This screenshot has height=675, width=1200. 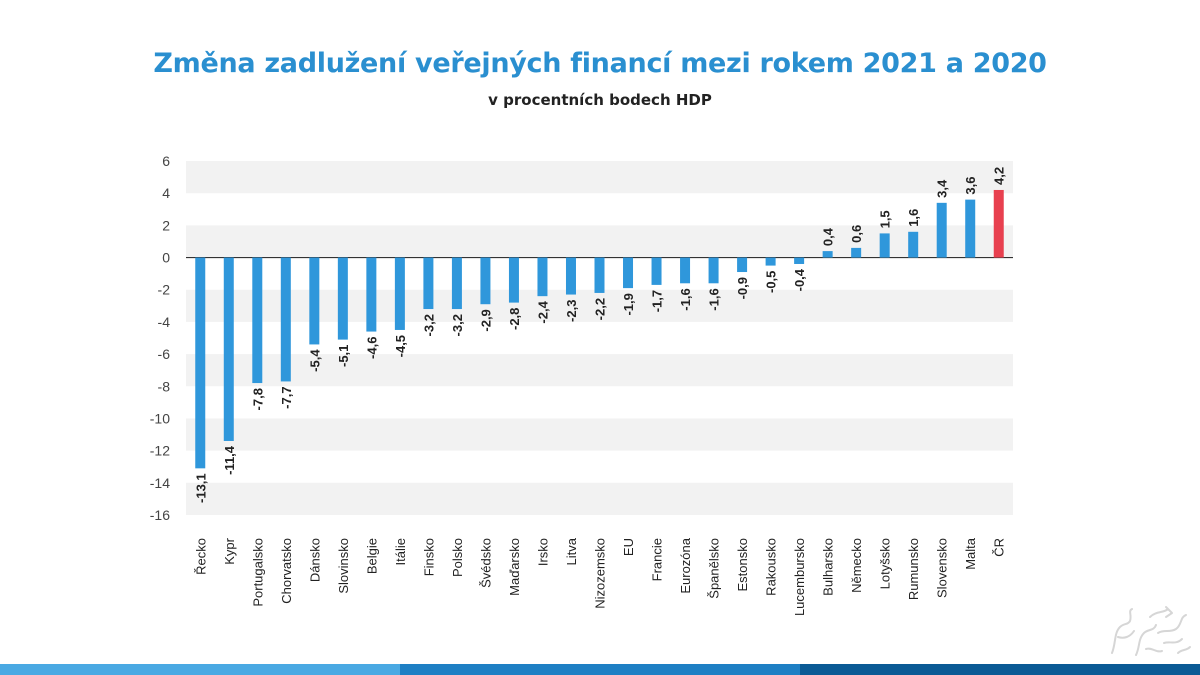 What do you see at coordinates (400, 346) in the screenshot?
I see `data-label: -4,5` at bounding box center [400, 346].